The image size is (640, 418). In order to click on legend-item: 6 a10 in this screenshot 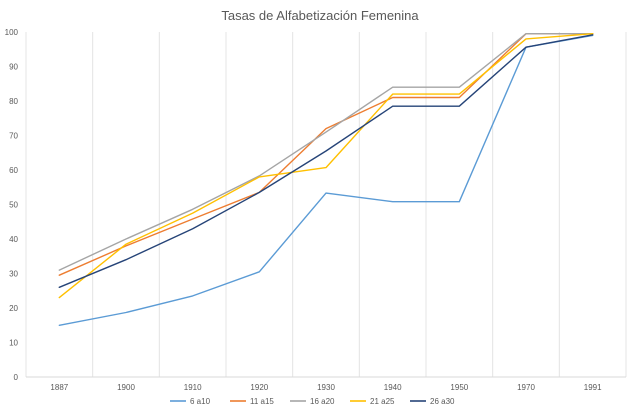, I will do `click(190, 401)`.